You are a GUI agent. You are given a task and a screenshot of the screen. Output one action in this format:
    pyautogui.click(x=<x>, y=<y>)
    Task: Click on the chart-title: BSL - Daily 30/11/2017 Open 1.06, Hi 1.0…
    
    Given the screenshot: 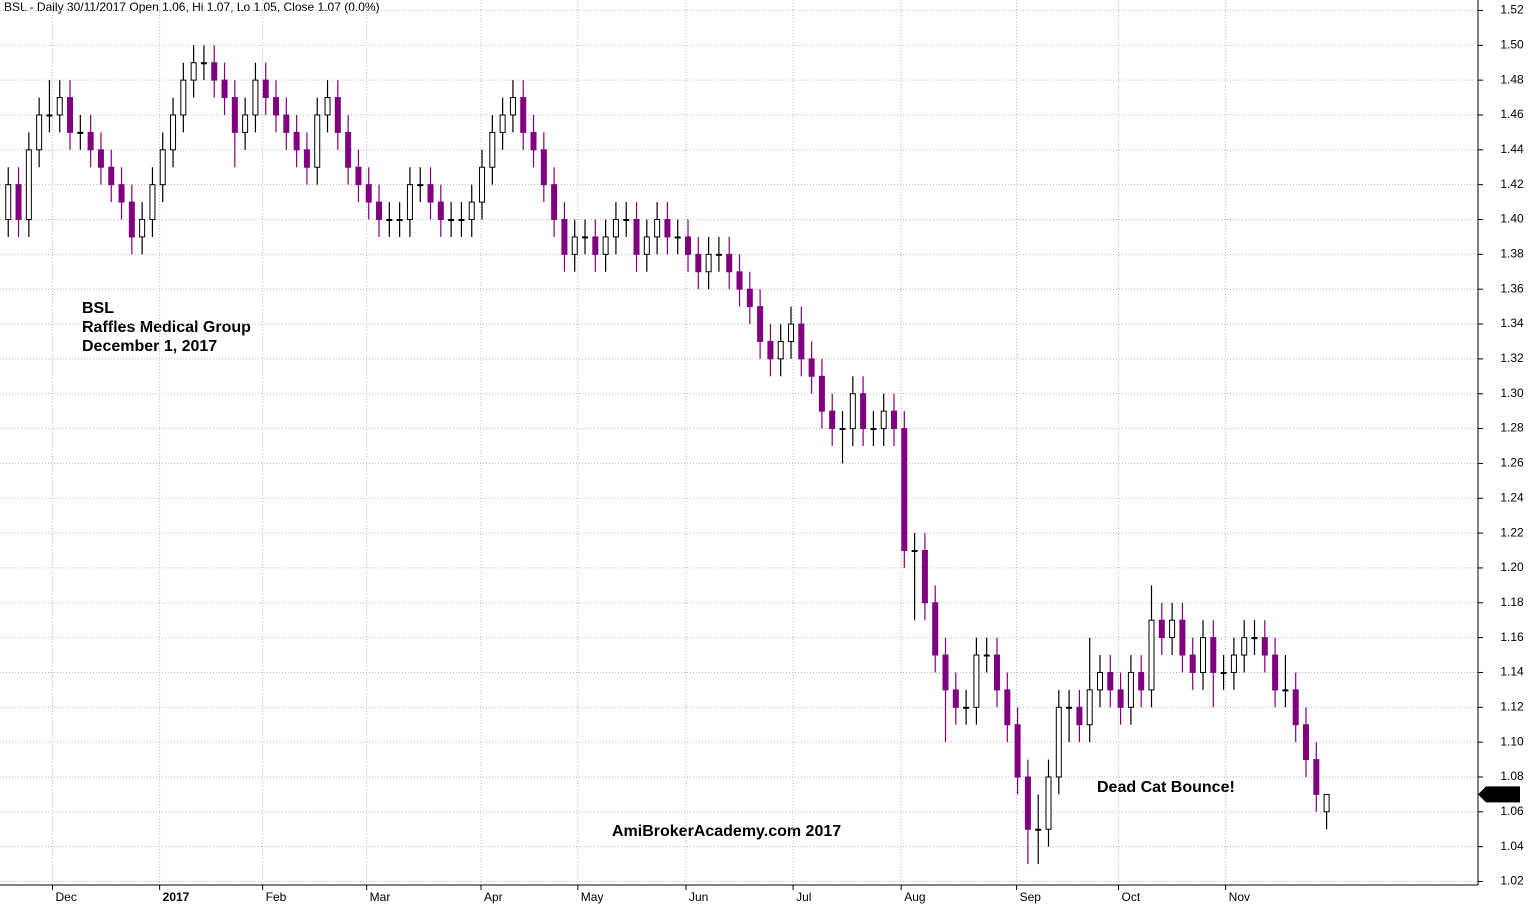 What is the action you would take?
    pyautogui.click(x=192, y=7)
    